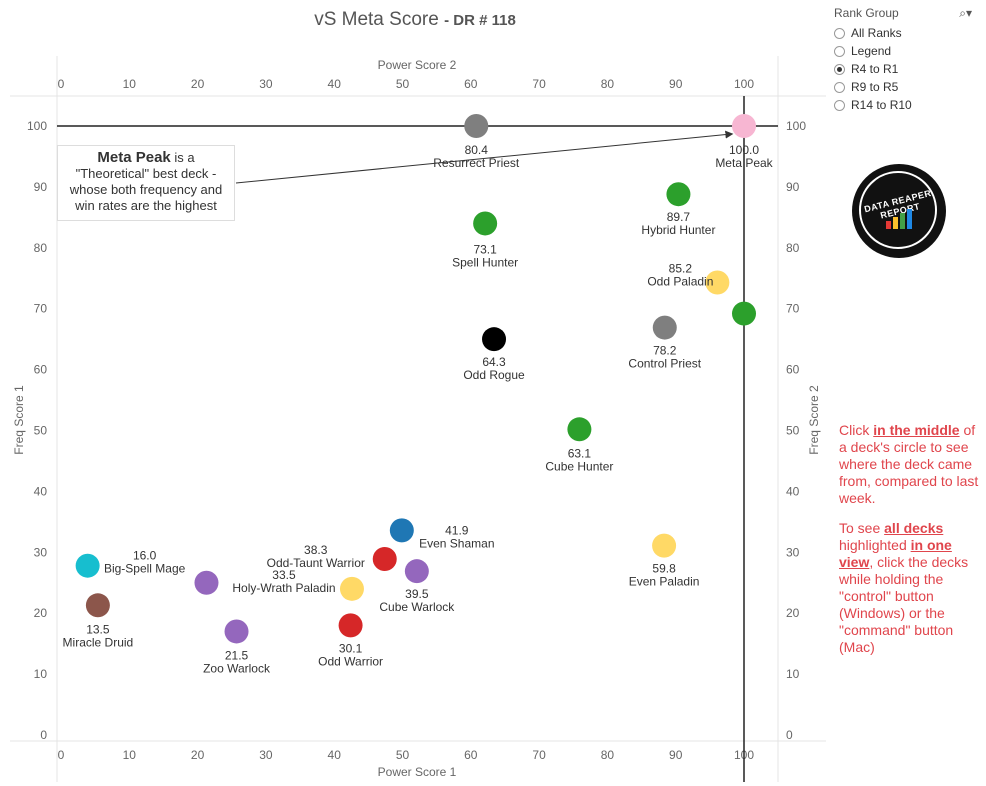 Image resolution: width=986 pixels, height=786 pixels. I want to click on filter-option: R14 to R10, so click(909, 105).